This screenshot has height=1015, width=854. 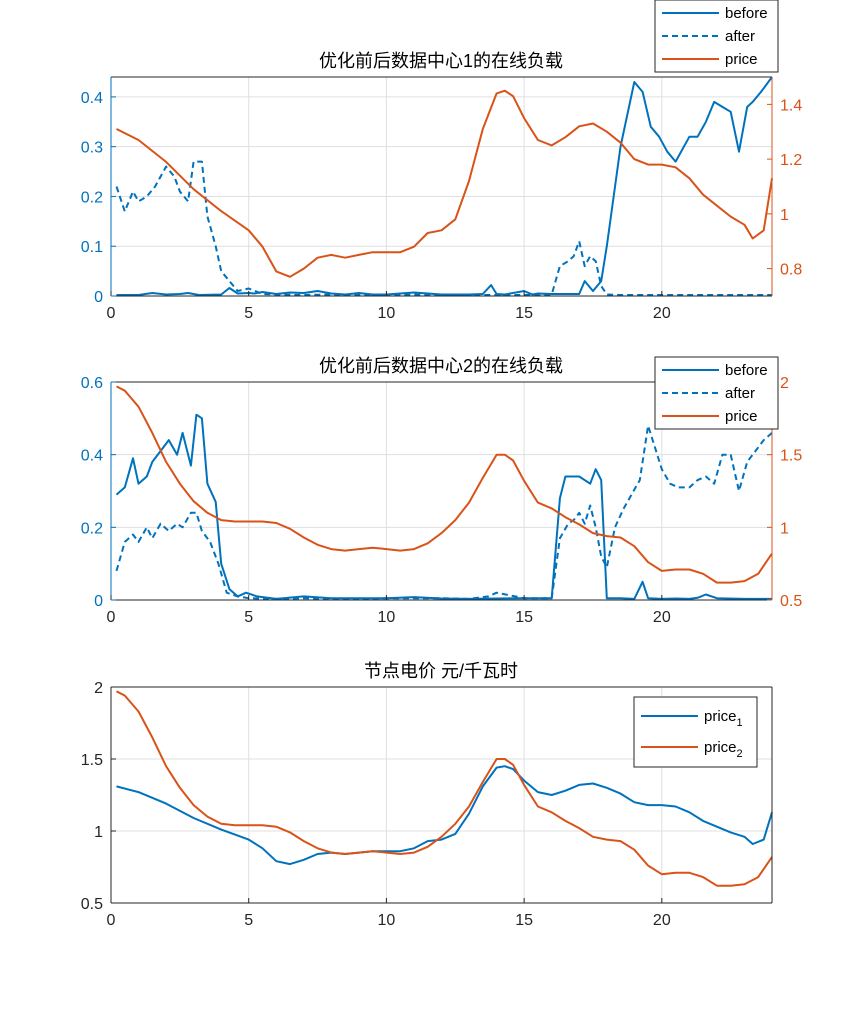 What do you see at coordinates (791, 105) in the screenshot?
I see `y2-tick-label: 1.4` at bounding box center [791, 105].